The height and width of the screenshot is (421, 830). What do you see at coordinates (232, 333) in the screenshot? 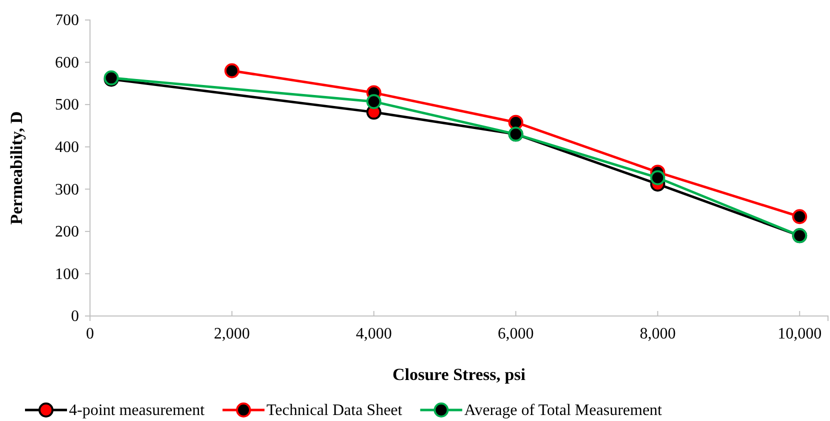
I see `x-tick-label: 2,000` at bounding box center [232, 333].